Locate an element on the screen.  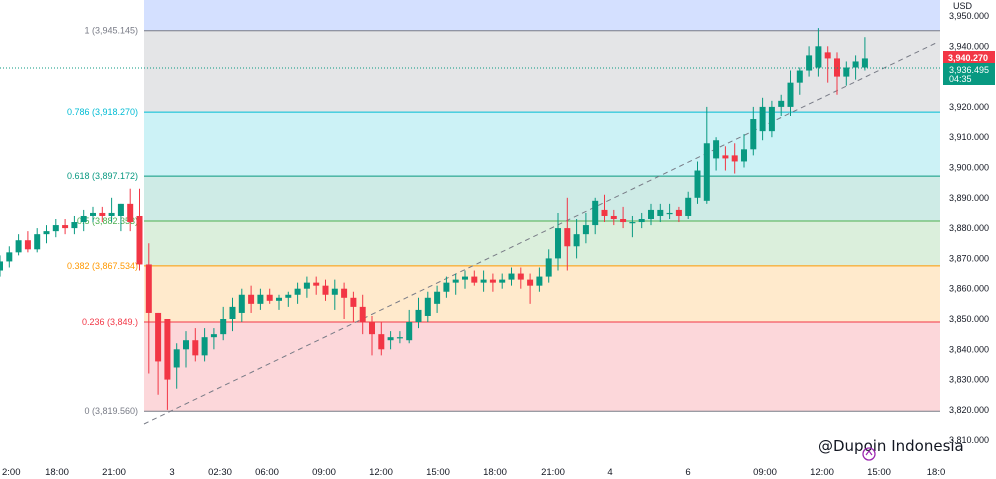
replay-icon is located at coordinates (869, 454).